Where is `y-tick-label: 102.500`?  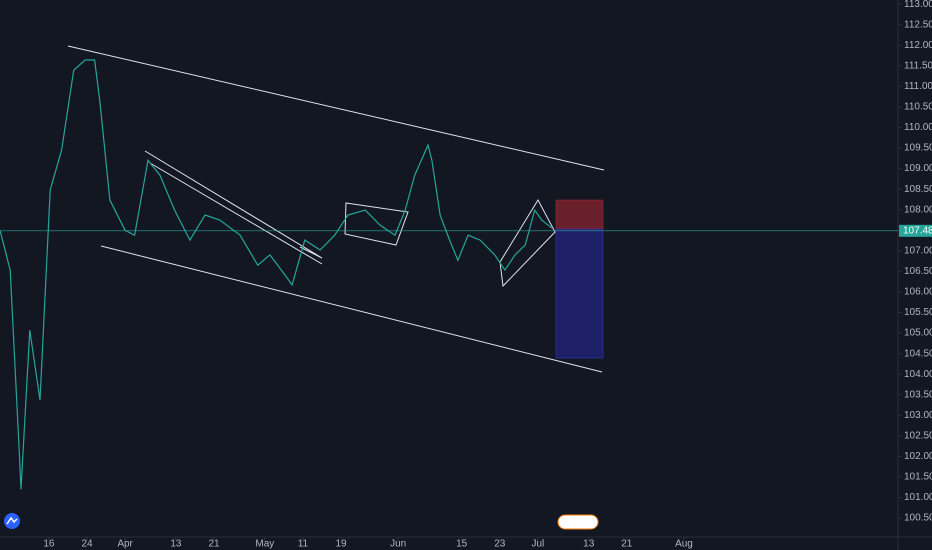 y-tick-label: 102.500 is located at coordinates (918, 435).